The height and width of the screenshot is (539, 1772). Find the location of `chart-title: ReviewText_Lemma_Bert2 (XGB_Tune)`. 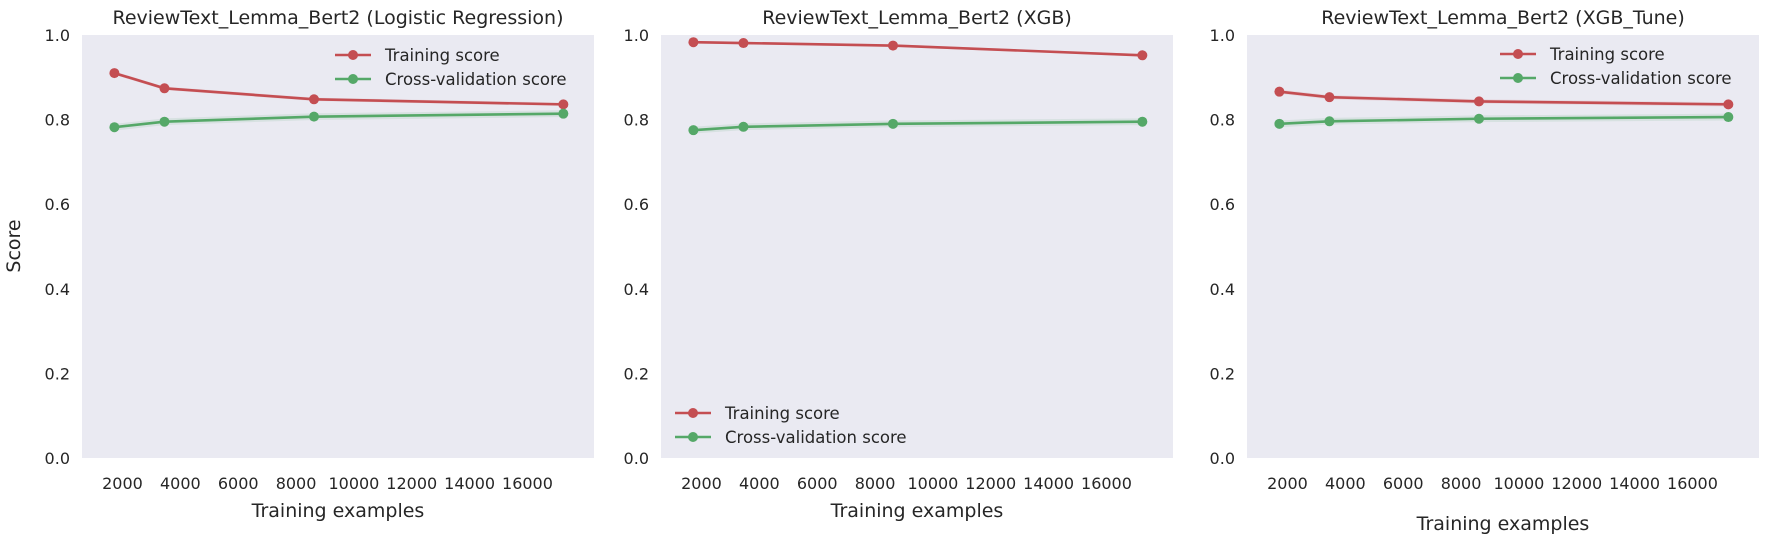

chart-title: ReviewText_Lemma_Bert2 (XGB_Tune) is located at coordinates (1503, 18).